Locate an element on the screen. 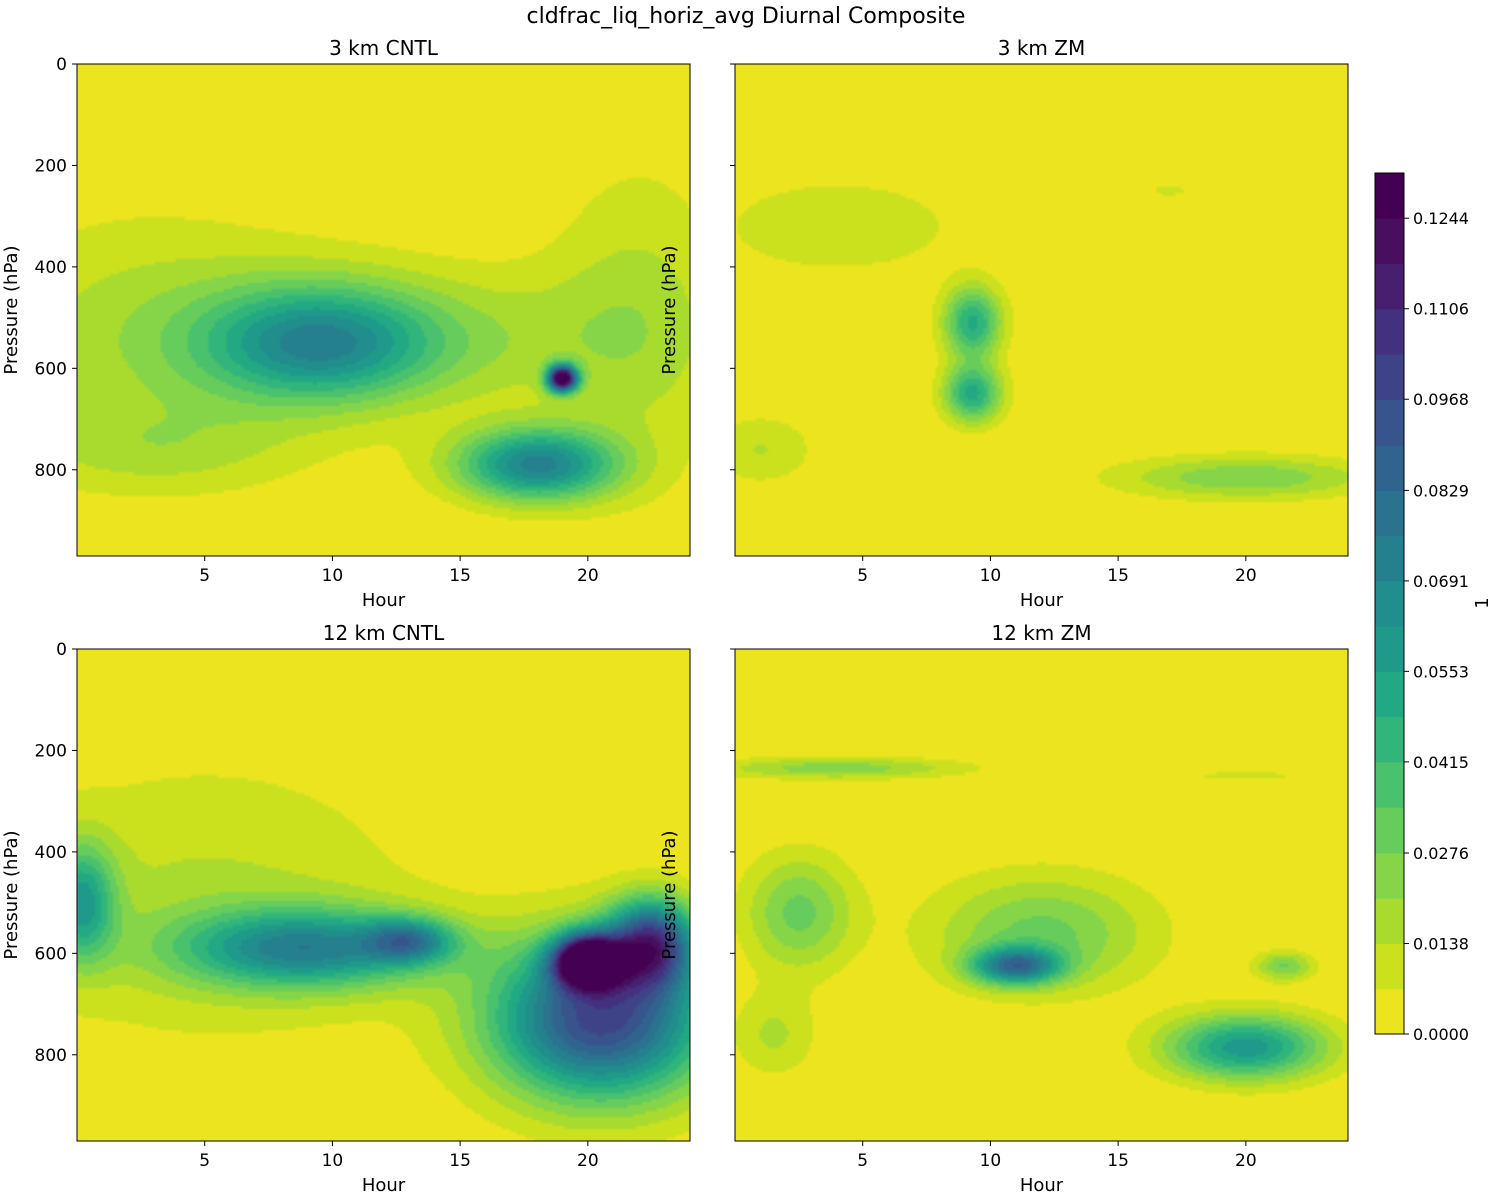  panel-title: 3 km ZM is located at coordinates (1041, 48).